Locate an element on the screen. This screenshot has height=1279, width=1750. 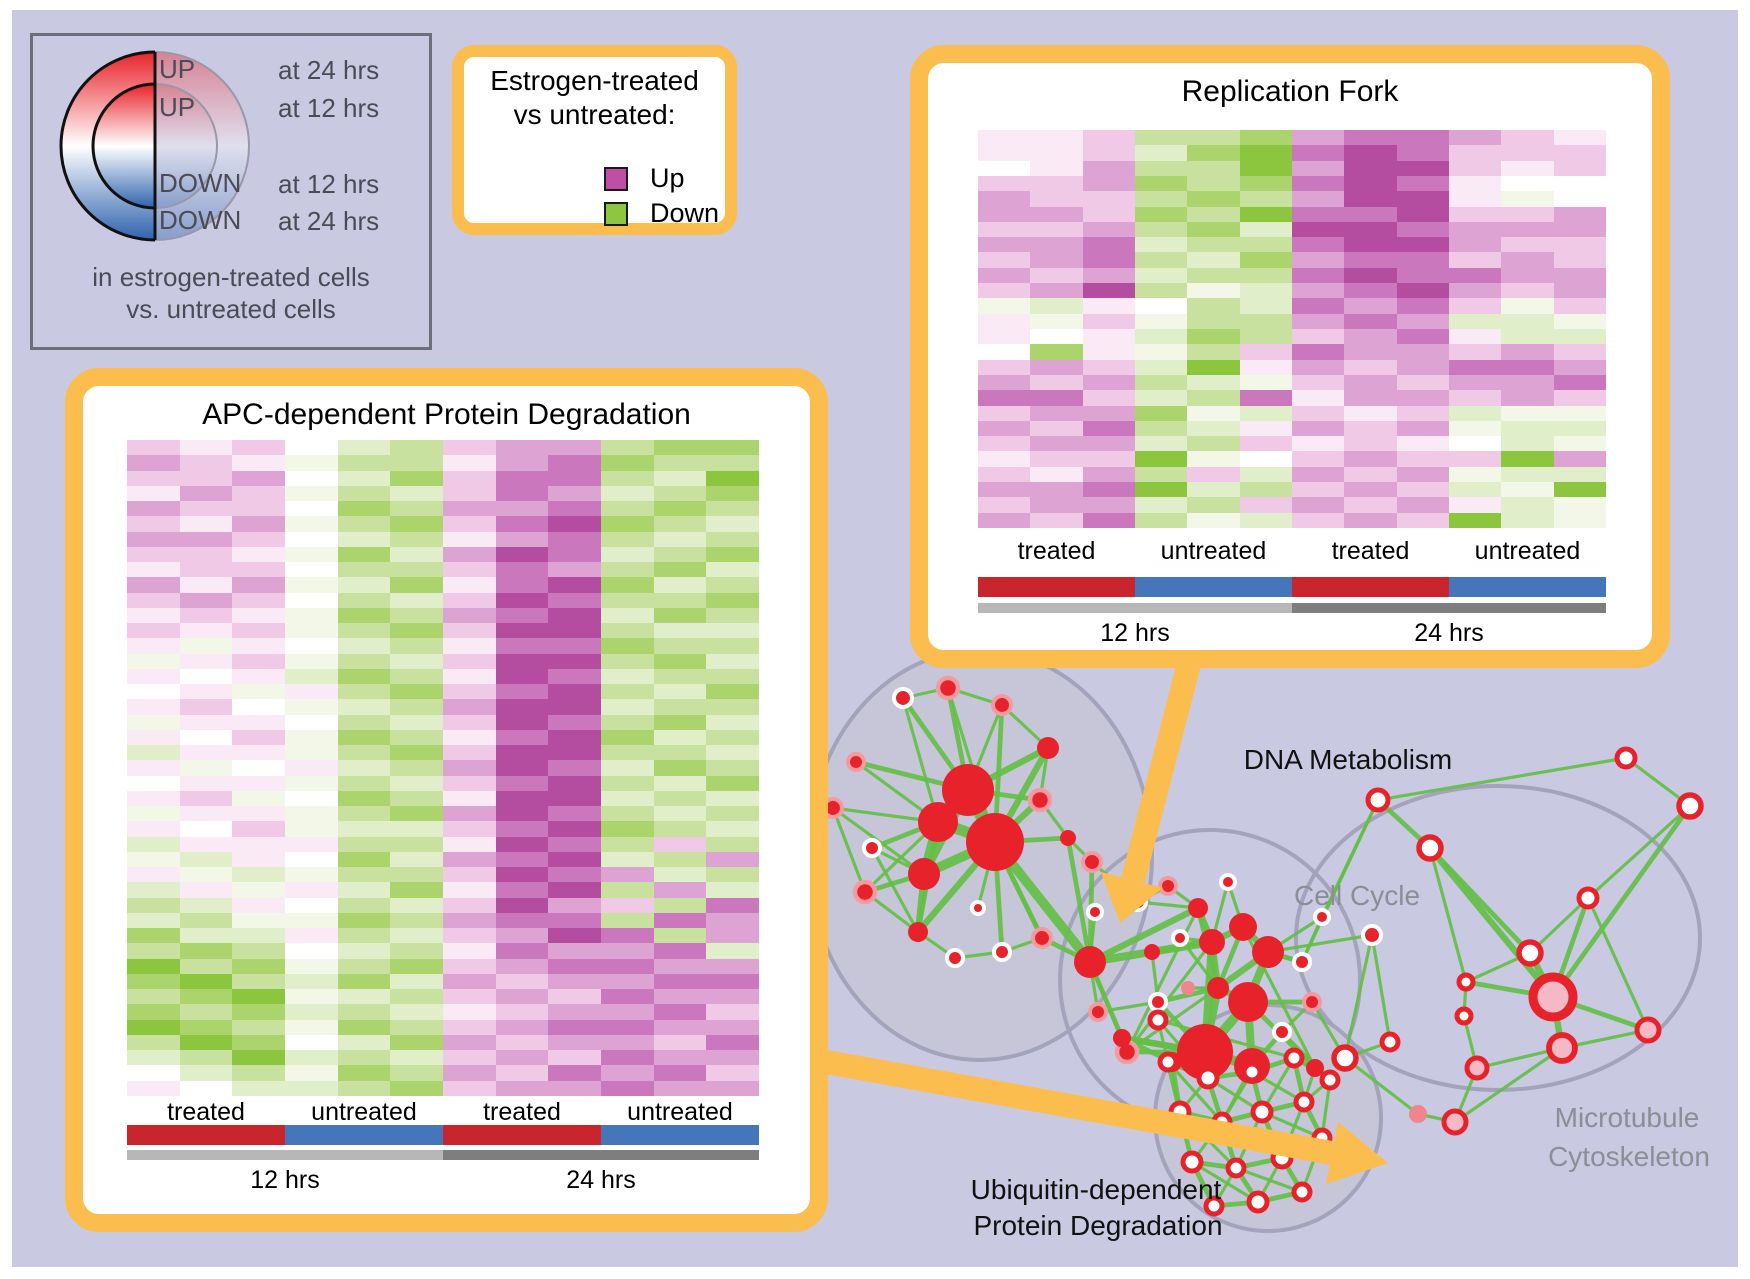
apc-24h-bar is located at coordinates (601, 1155).